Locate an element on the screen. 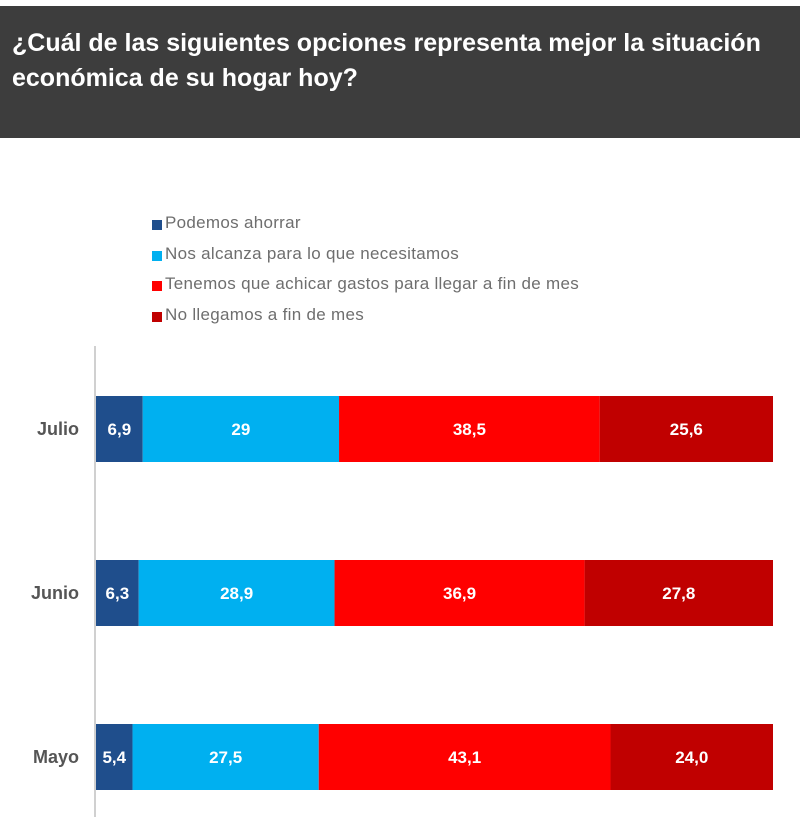  data-label: 25,6 is located at coordinates (686, 429).